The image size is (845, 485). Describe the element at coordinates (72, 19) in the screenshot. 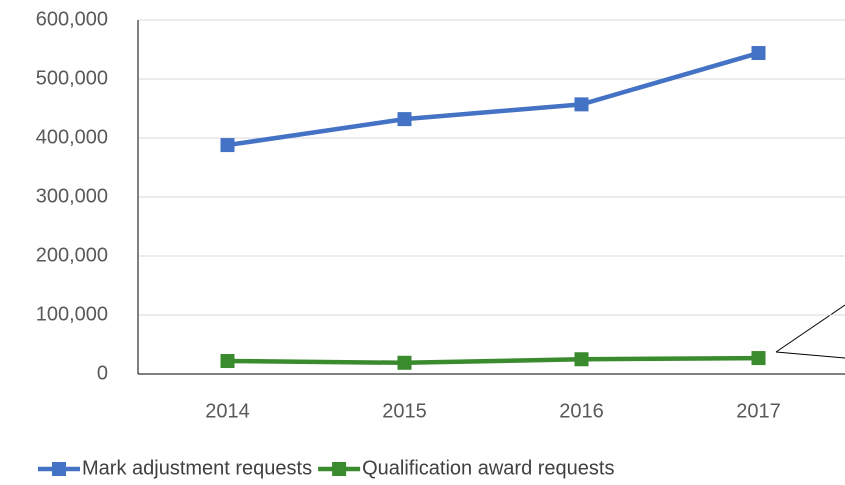

I see `y-tick-label: 600,000` at that location.